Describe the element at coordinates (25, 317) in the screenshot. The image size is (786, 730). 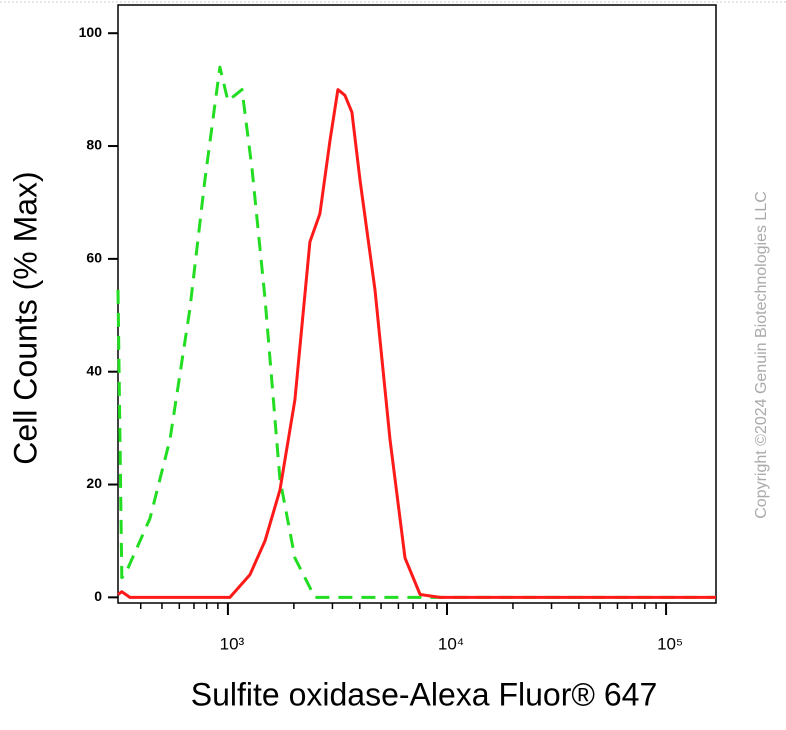
I see `y-axis-label: Cell Counts (% Max)` at that location.